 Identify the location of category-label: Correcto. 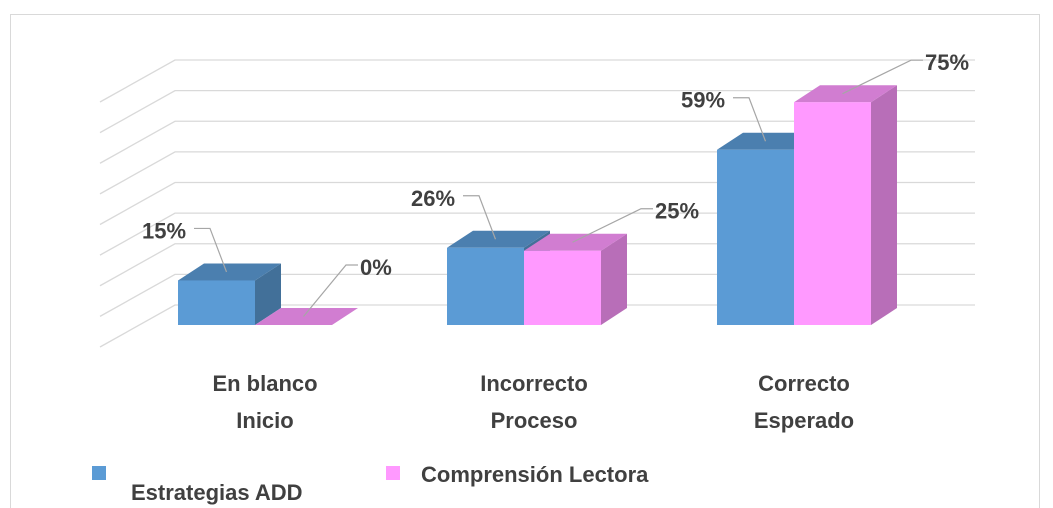
(804, 383).